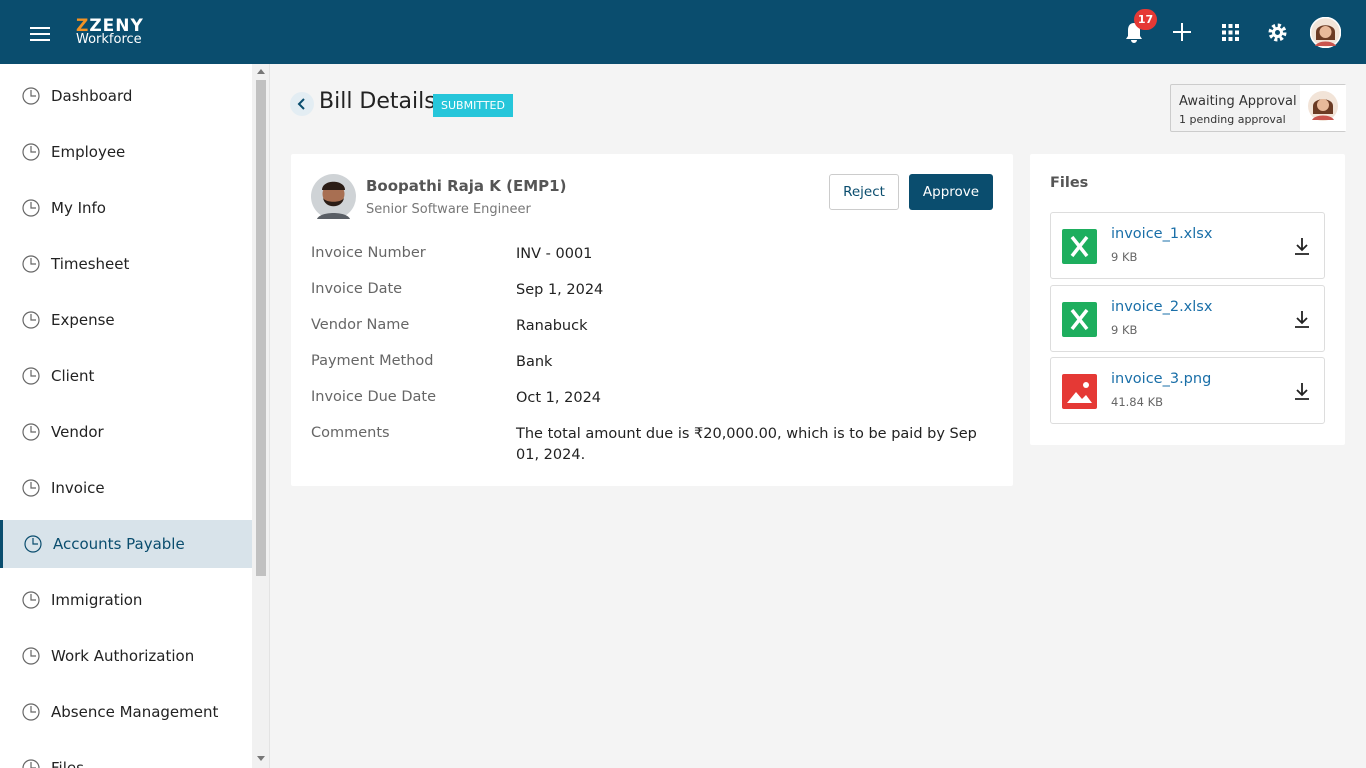  What do you see at coordinates (119, 544) in the screenshot?
I see `nav-label: Accounts Payable` at bounding box center [119, 544].